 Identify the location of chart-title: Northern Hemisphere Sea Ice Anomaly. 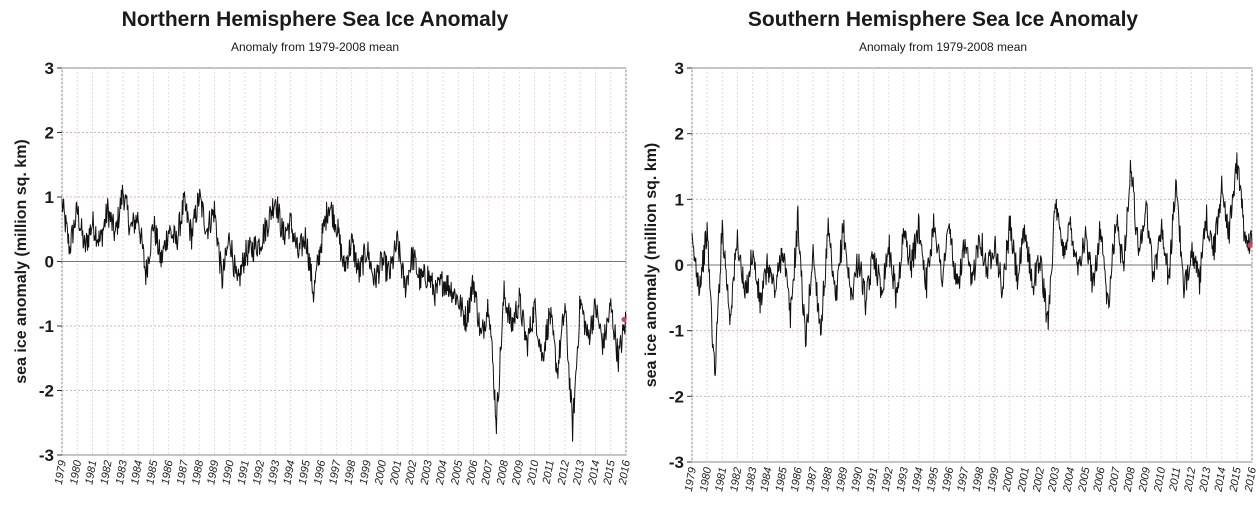
(315, 19).